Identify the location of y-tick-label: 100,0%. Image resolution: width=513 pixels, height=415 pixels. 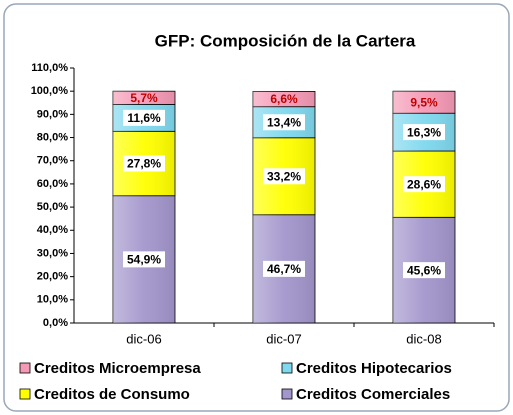
(50, 91).